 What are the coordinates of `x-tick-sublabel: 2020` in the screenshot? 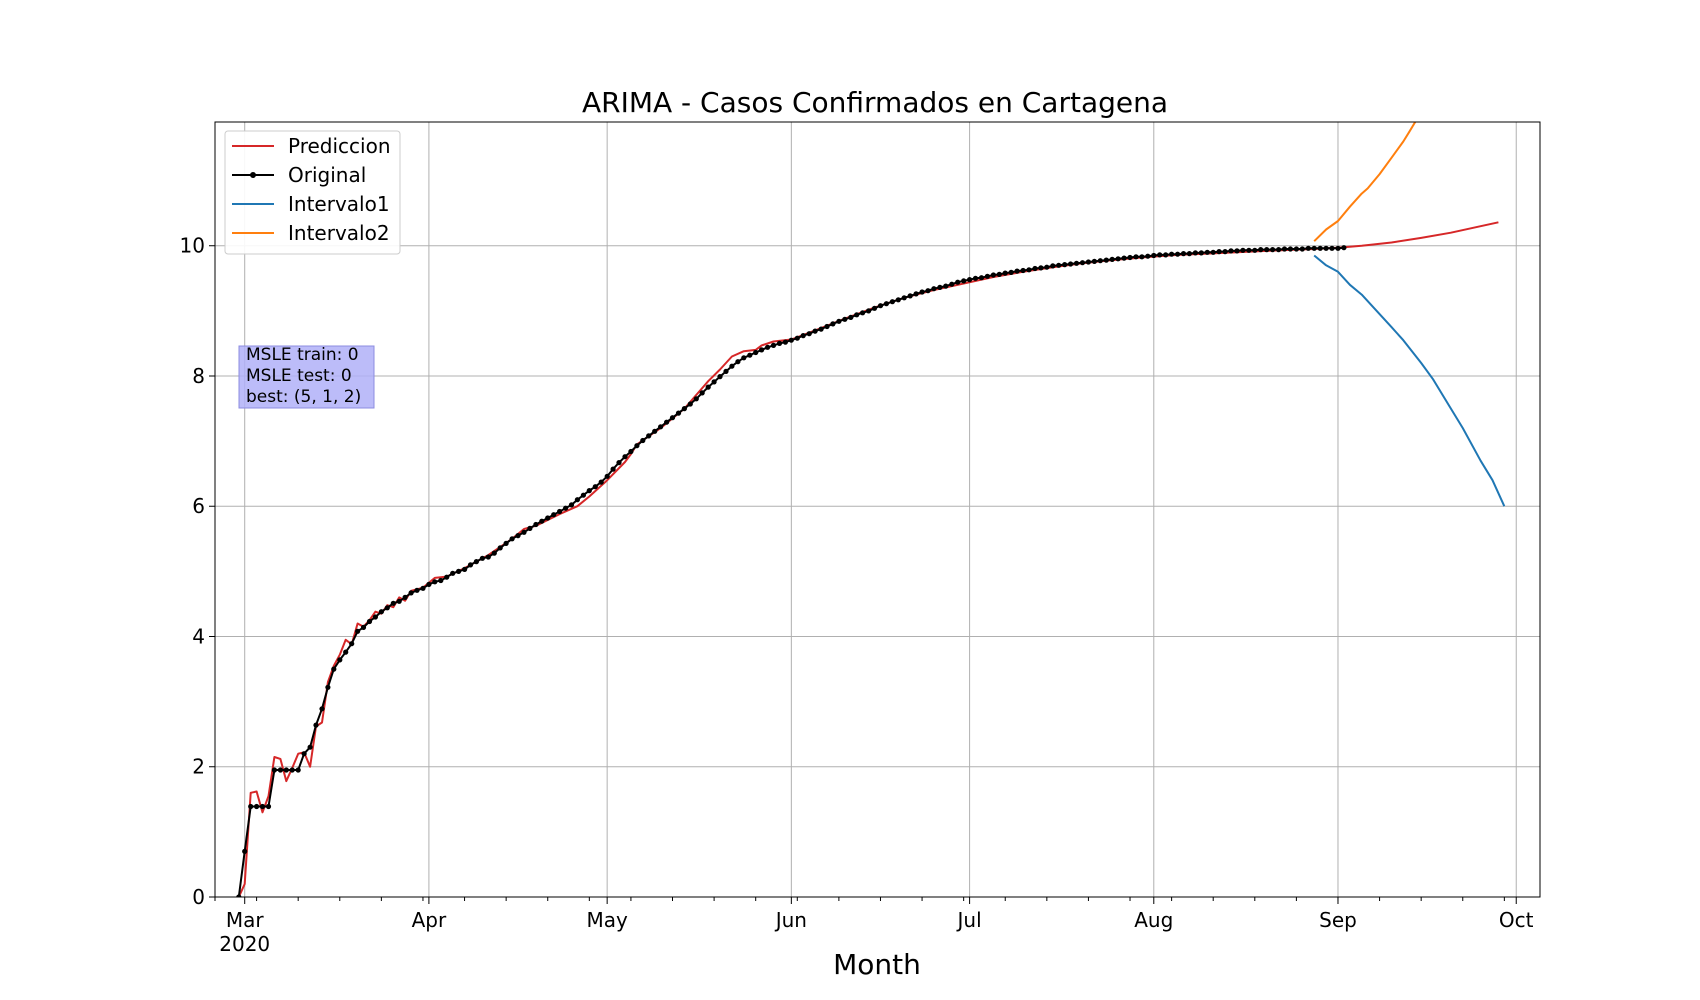 It's located at (244, 944).